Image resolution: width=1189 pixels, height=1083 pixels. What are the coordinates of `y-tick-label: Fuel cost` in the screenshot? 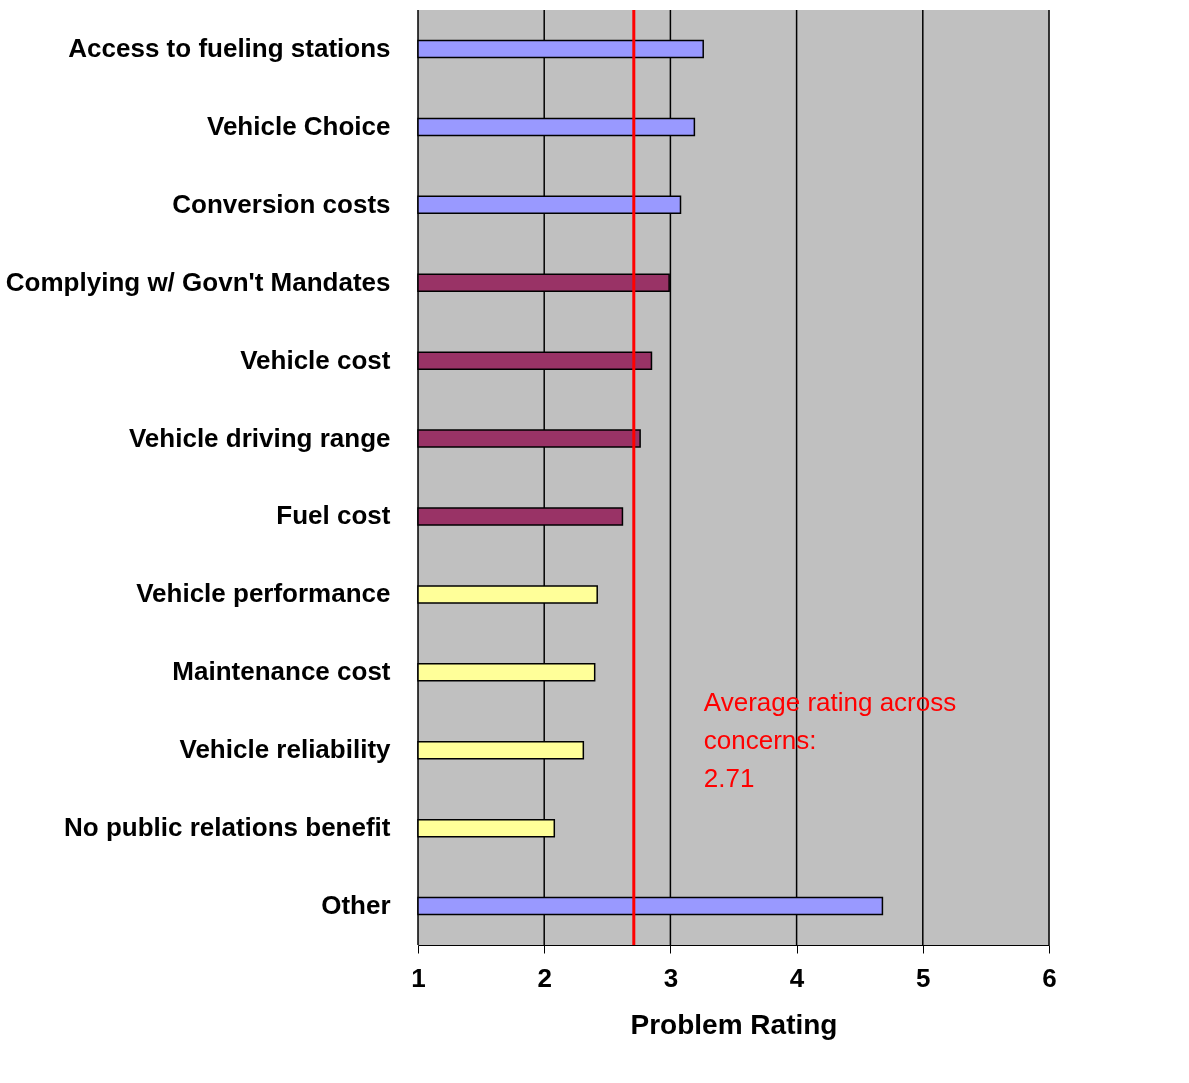 It's located at (333, 515).